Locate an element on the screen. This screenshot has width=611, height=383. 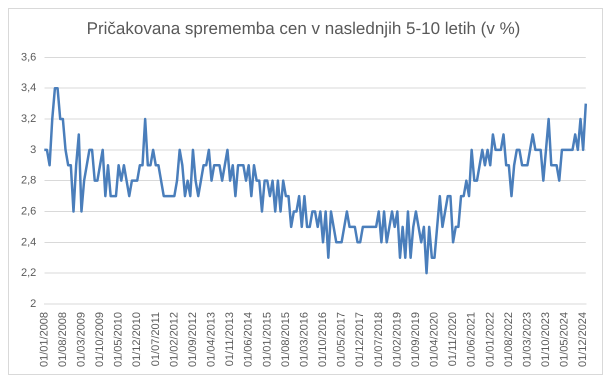
x-tick-label: 01/05/2017 is located at coordinates (342, 340).